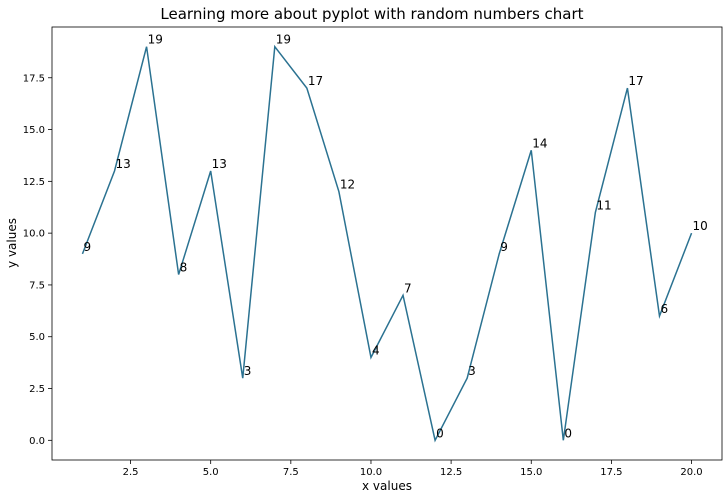 The height and width of the screenshot is (497, 726). I want to click on data-label: 14, so click(539, 143).